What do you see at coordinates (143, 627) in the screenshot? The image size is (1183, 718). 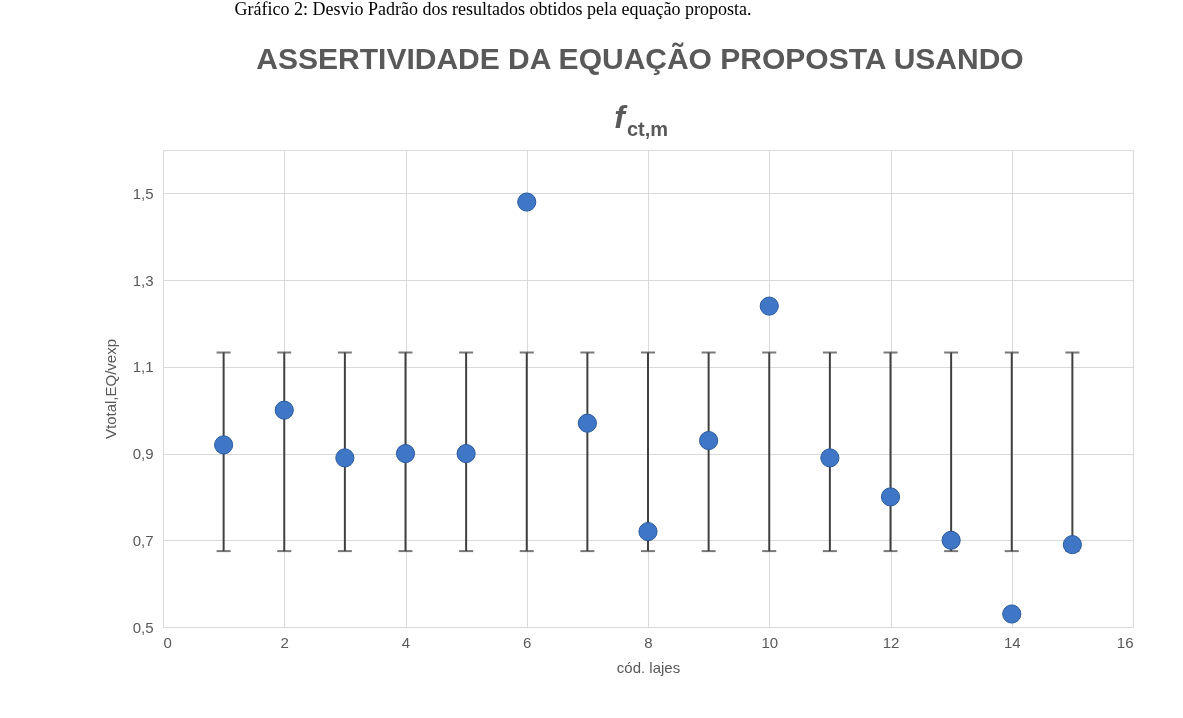 I see `y-tick-label: 0,5` at bounding box center [143, 627].